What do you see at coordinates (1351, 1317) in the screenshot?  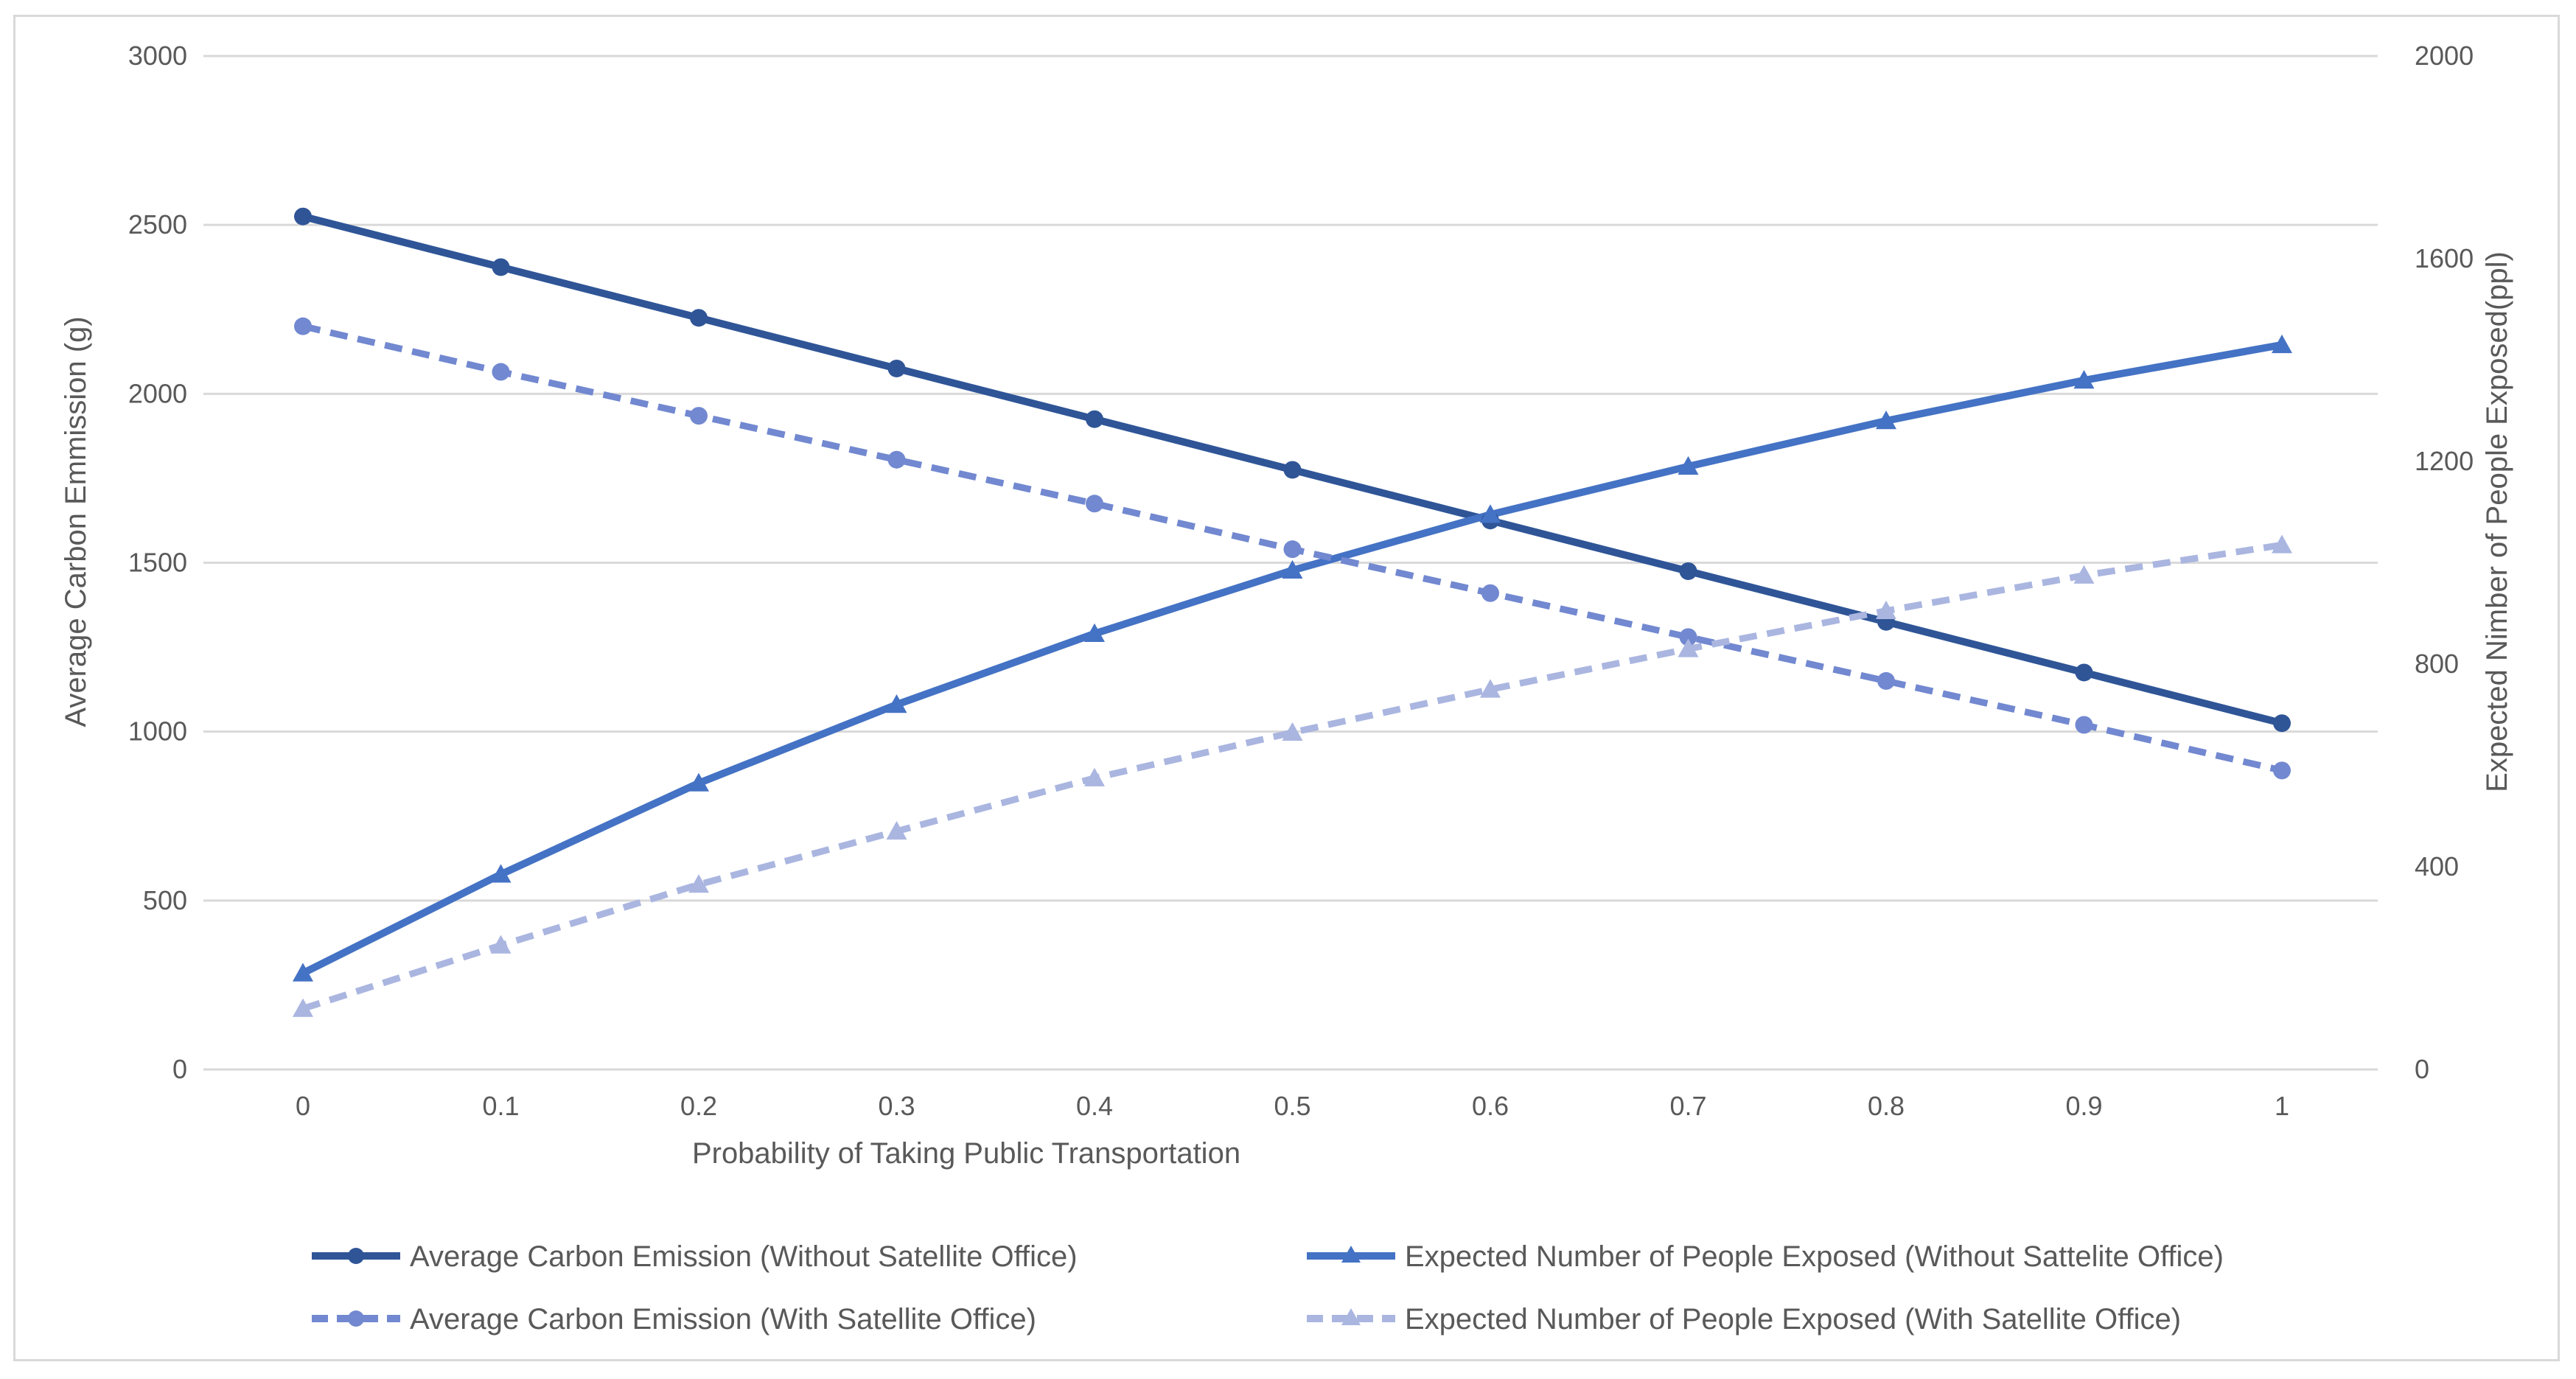 I see `legend-marker-exposed-with` at bounding box center [1351, 1317].